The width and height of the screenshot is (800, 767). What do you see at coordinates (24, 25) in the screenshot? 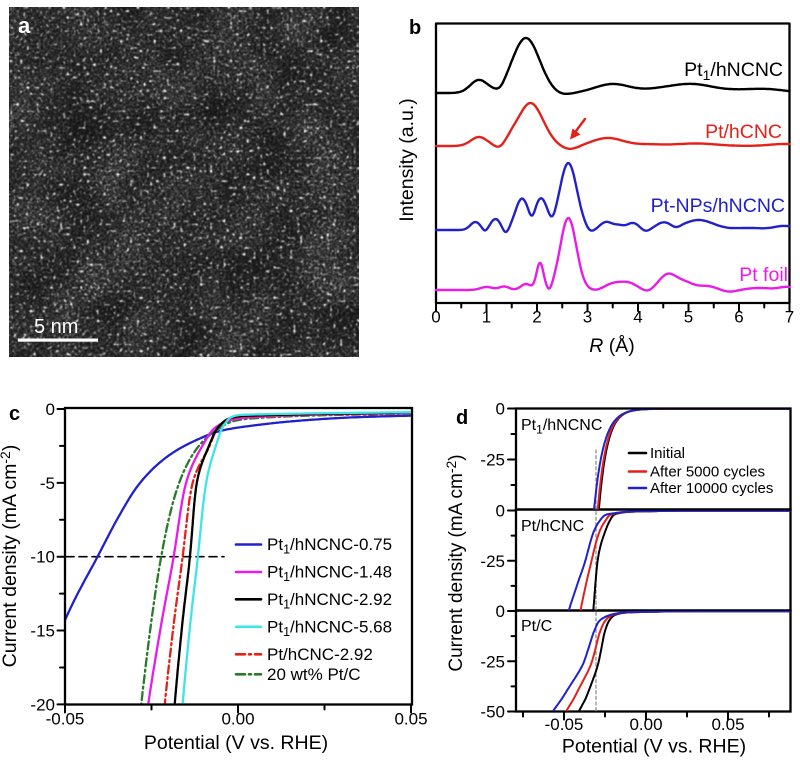
I see `svg-text: a` at bounding box center [24, 25].